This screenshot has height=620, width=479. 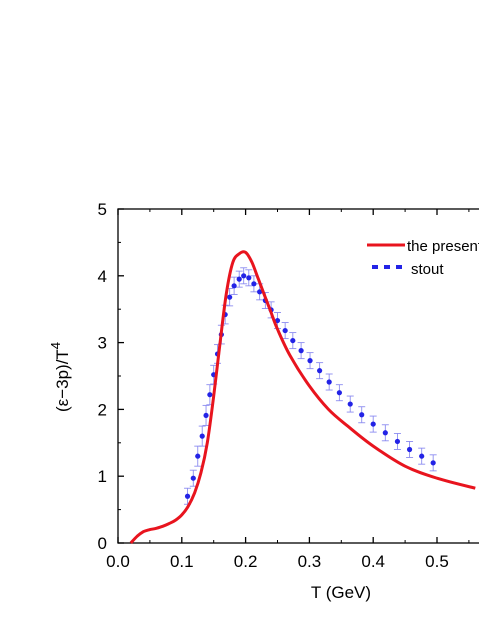 What do you see at coordinates (341, 592) in the screenshot?
I see `x-axis-title: T (GeV)` at bounding box center [341, 592].